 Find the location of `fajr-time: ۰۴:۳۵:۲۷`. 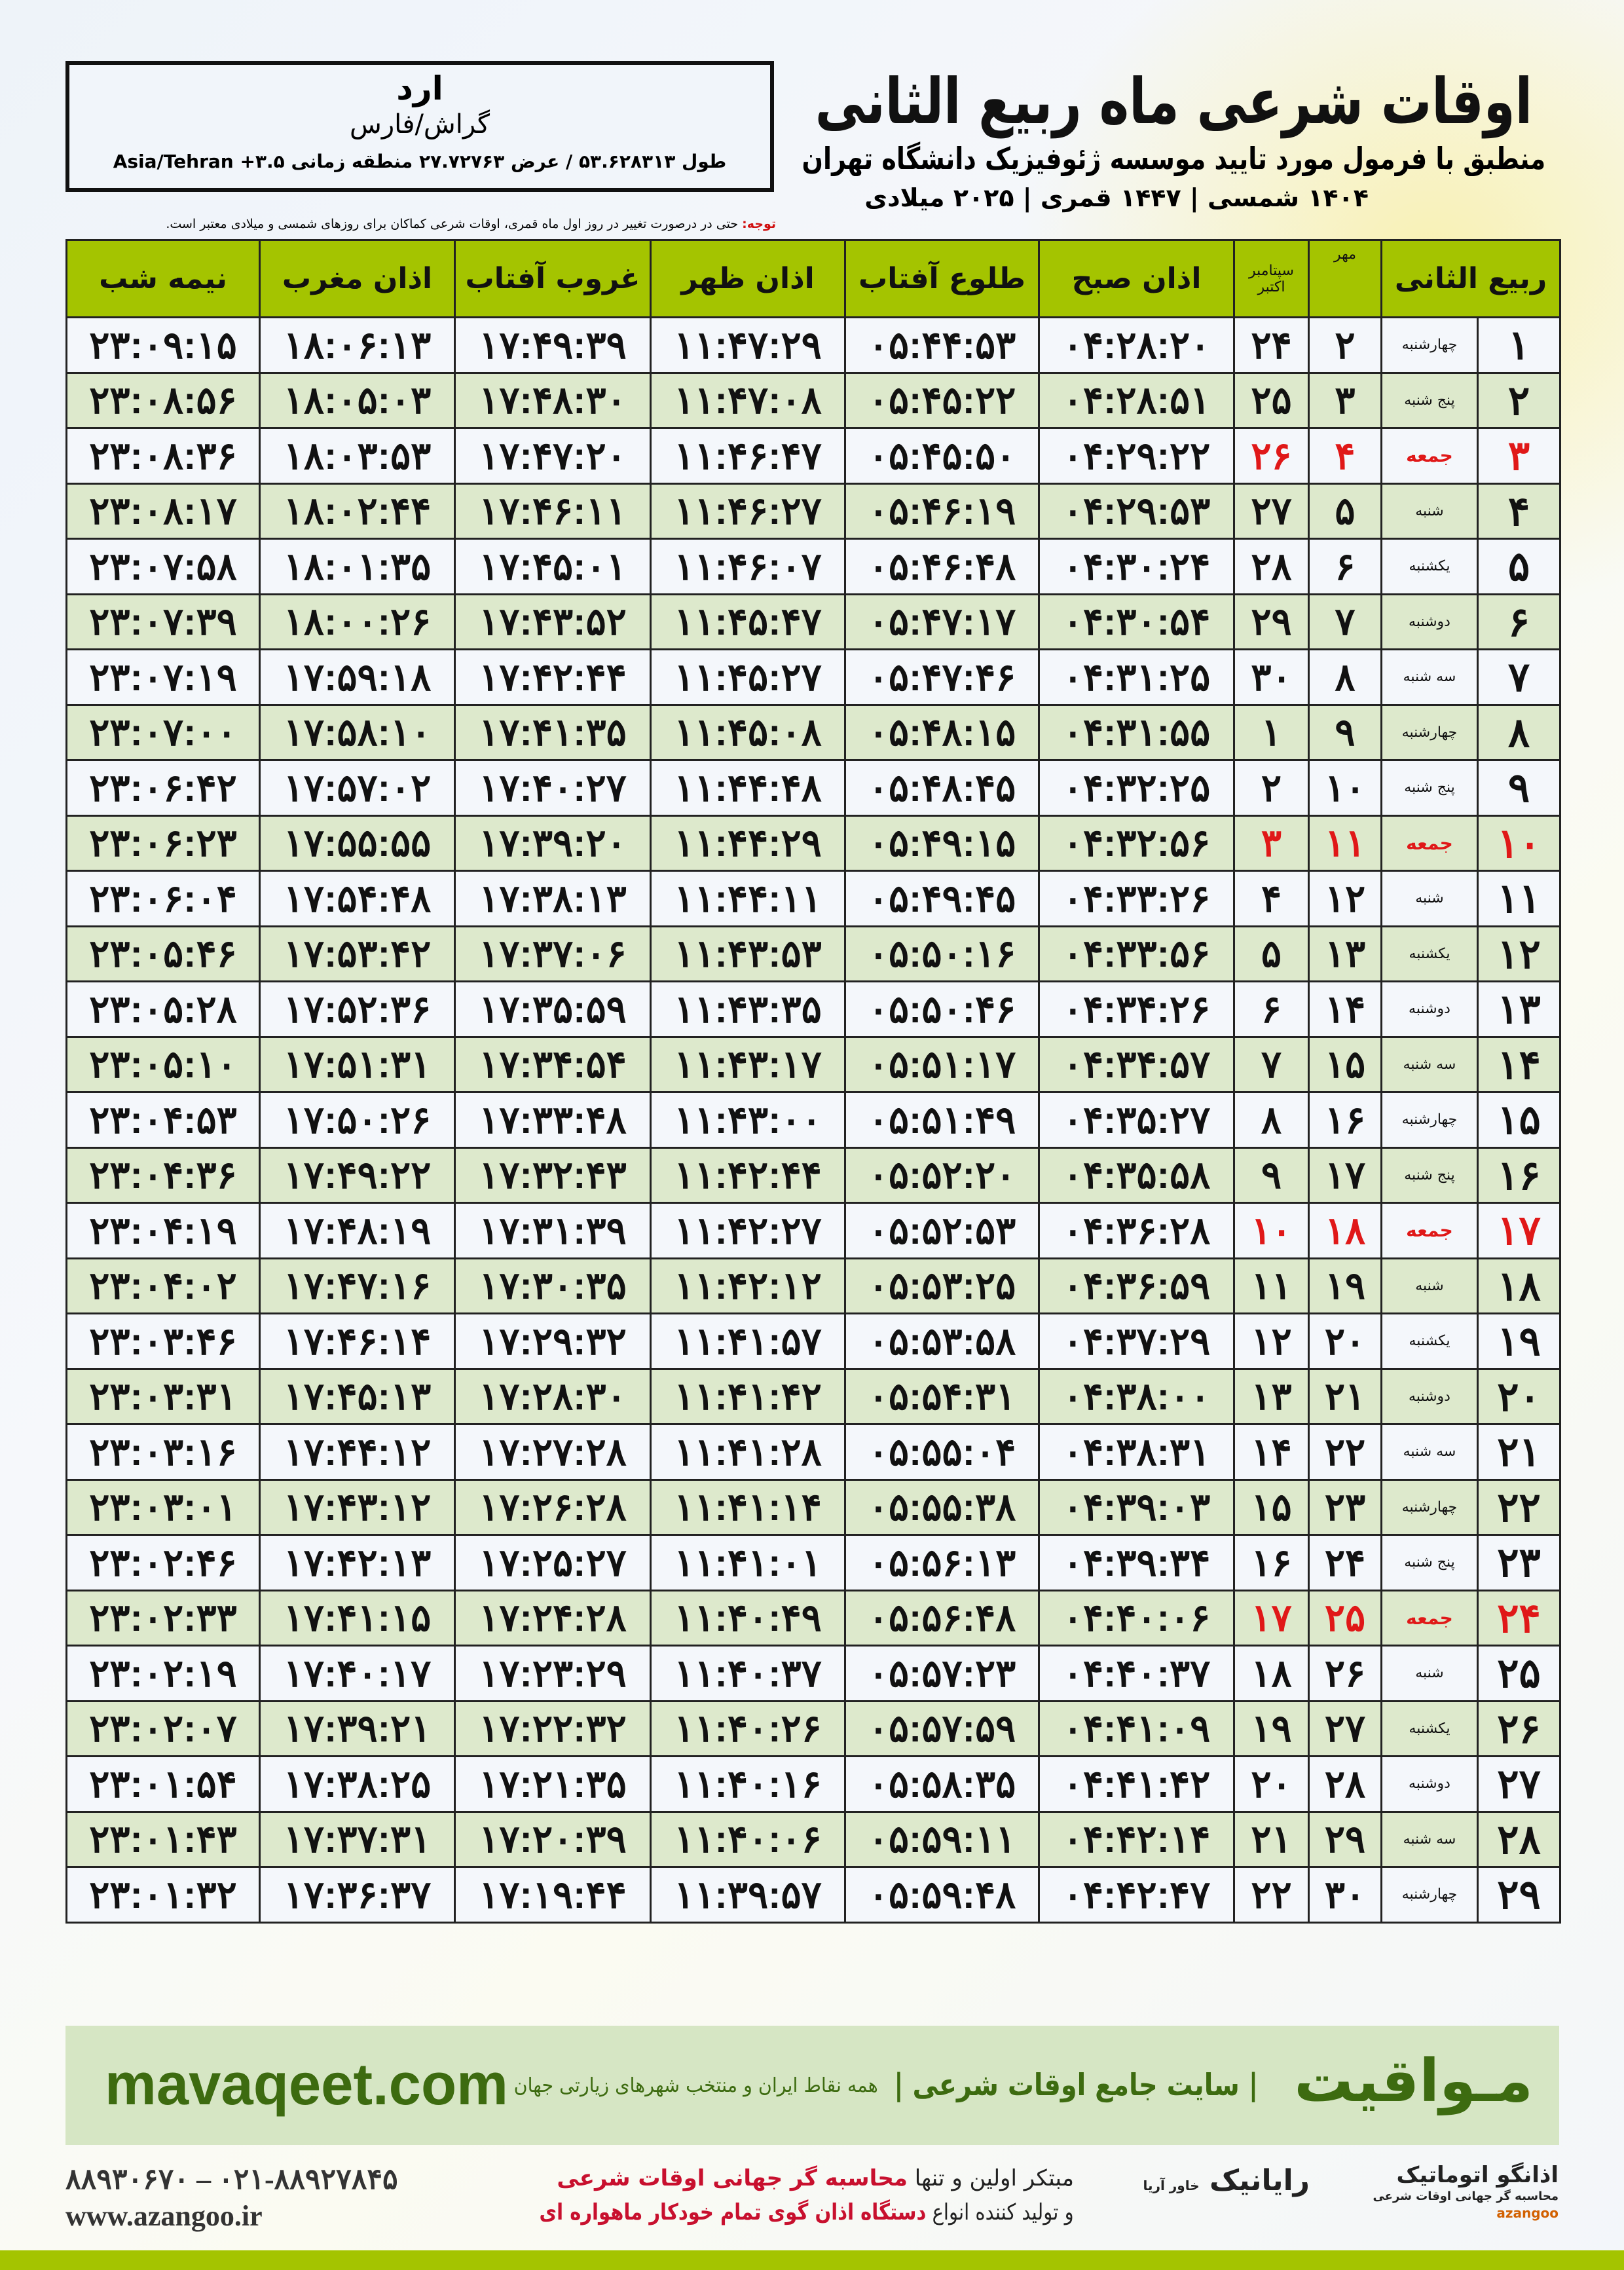

fajr-time: ۰۴:۳۵:۲۷ is located at coordinates (1136, 1120).